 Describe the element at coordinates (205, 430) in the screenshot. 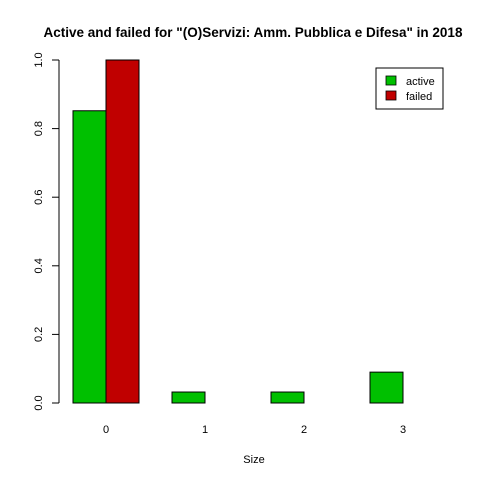

I see `x-tick-label-1: 1` at that location.